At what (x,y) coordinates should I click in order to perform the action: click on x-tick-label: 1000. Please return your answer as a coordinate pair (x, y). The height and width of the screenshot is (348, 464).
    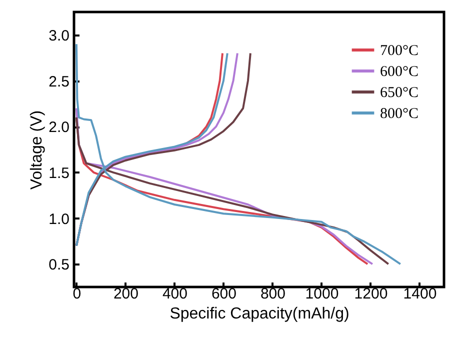
    Looking at the image, I should click on (322, 294).